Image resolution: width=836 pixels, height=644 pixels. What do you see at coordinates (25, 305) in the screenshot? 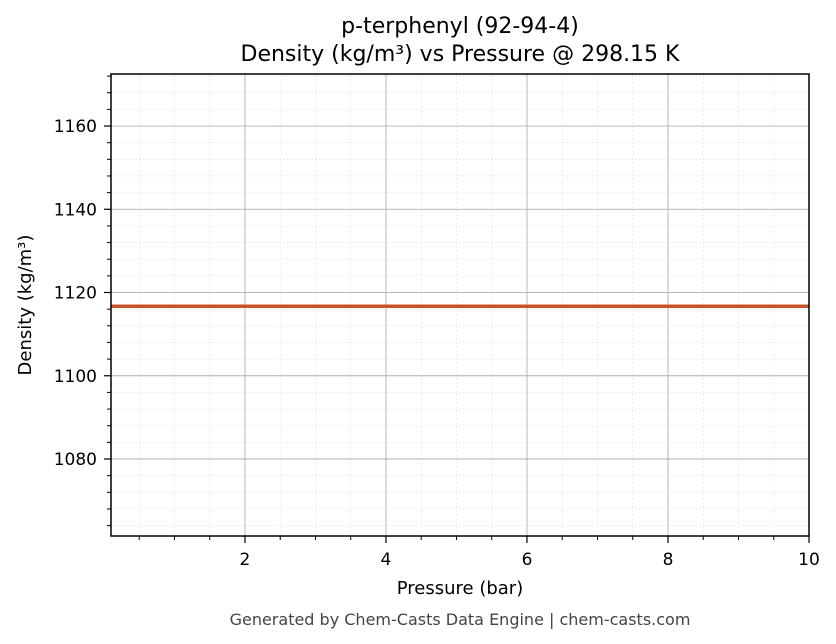
I see `y-axis-label: Density (kg/m³)` at bounding box center [25, 305].